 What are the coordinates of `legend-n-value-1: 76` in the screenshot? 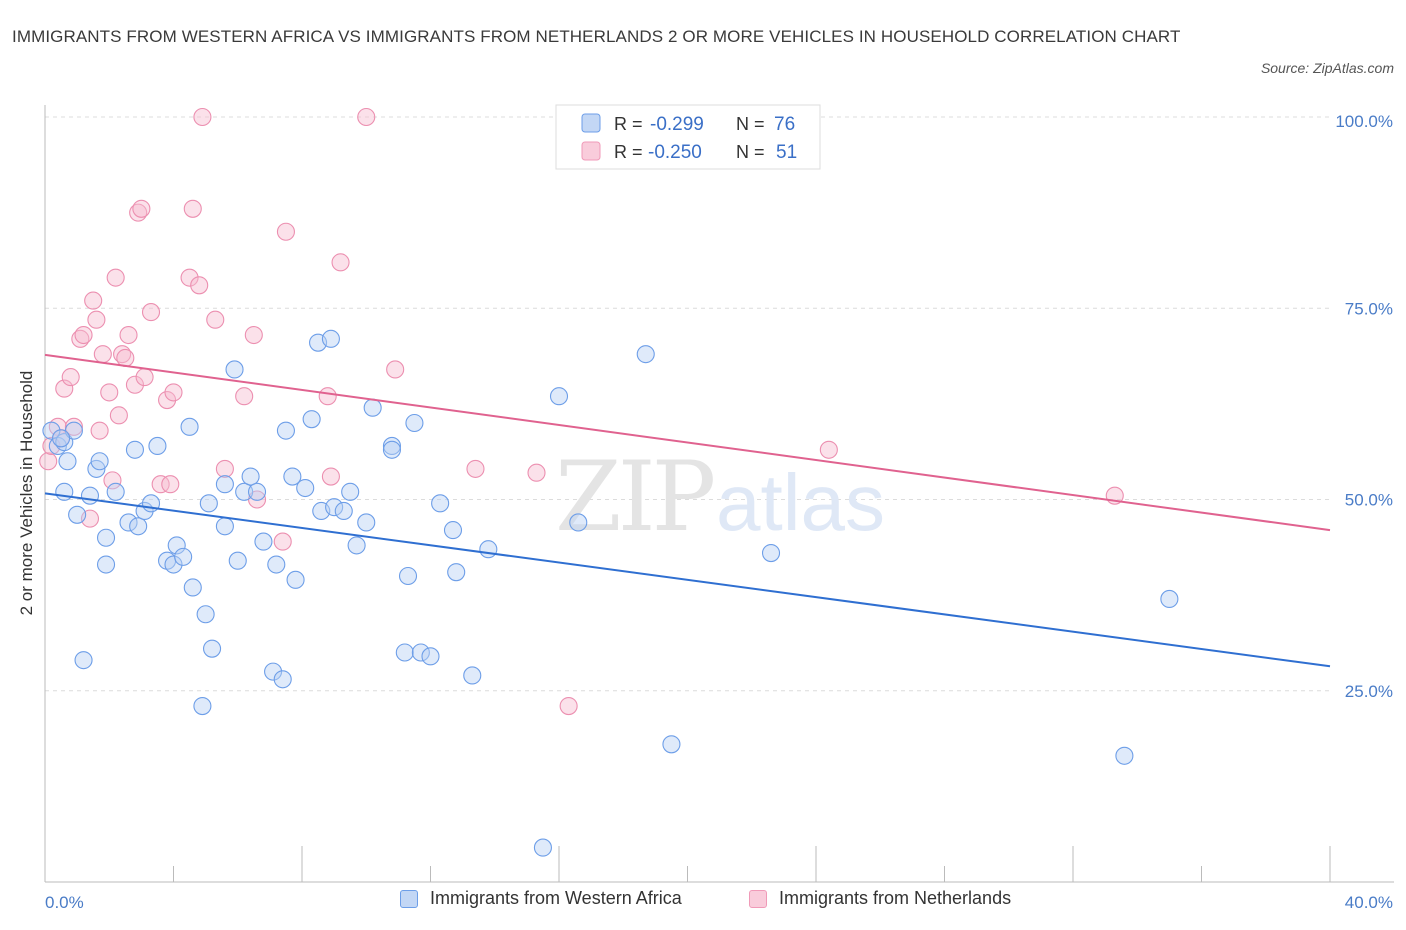 It's located at (784, 124).